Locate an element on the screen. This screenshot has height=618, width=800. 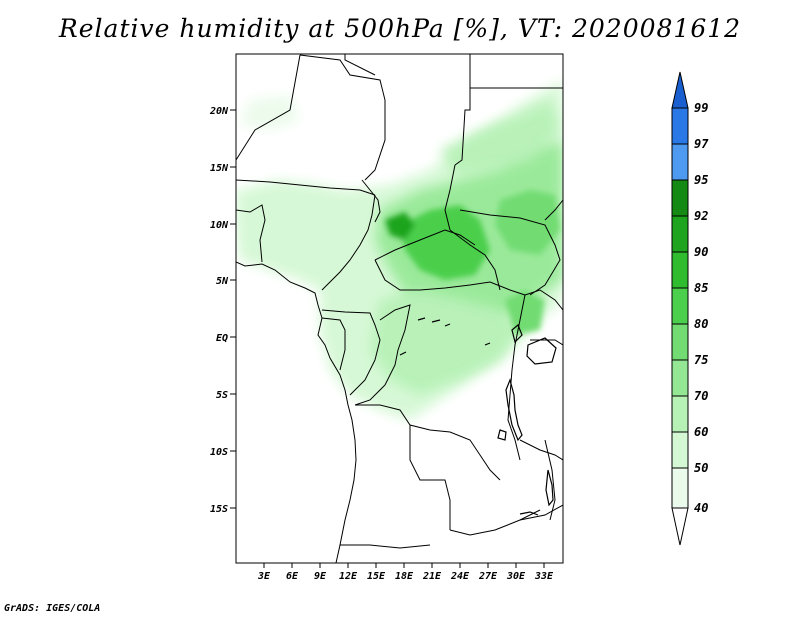
humidity-core-east is located at coordinates (527, 222).